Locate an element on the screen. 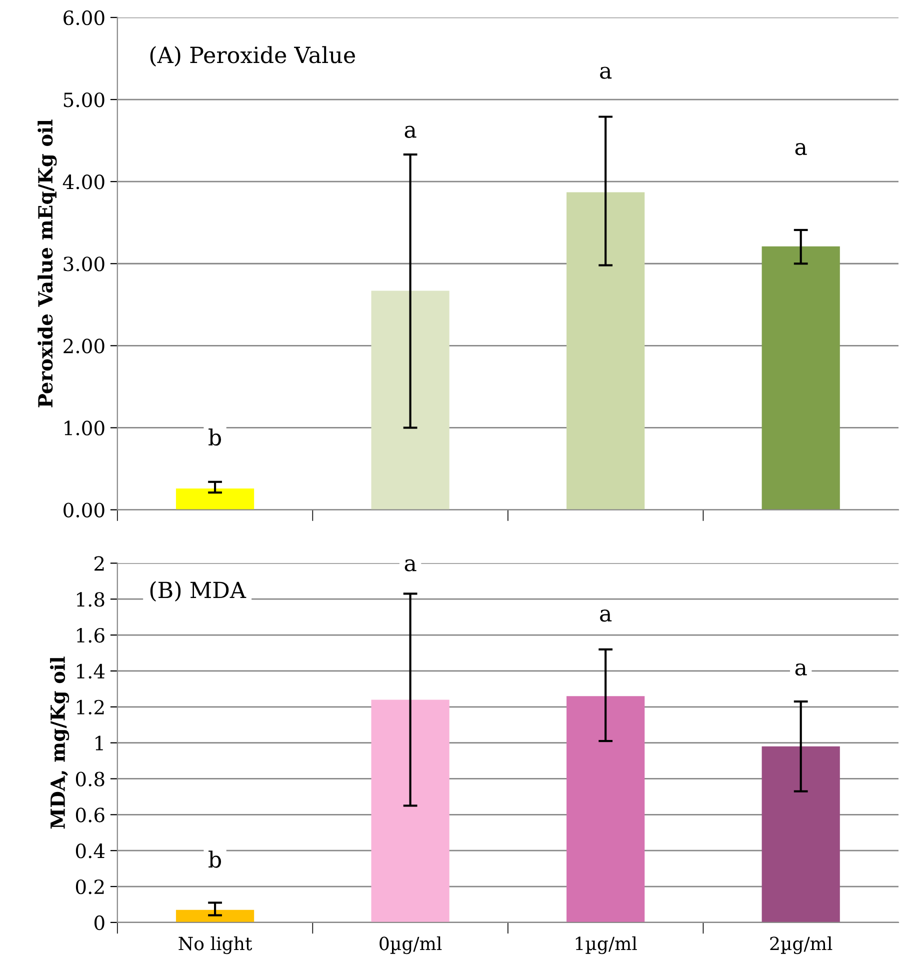 The image size is (903, 971). y-tick-label: 6.00 is located at coordinates (84, 18).